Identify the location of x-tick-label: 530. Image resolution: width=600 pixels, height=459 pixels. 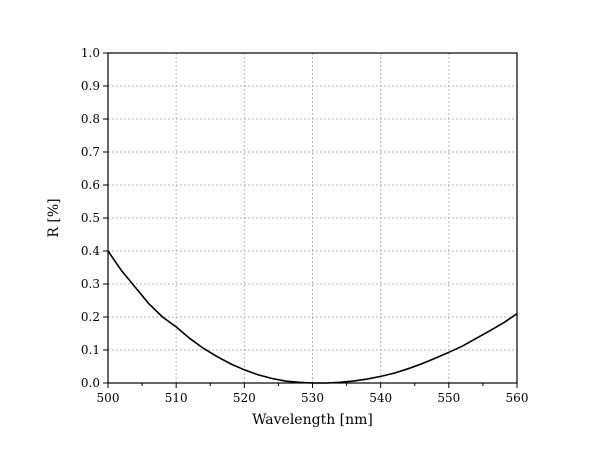
(312, 398).